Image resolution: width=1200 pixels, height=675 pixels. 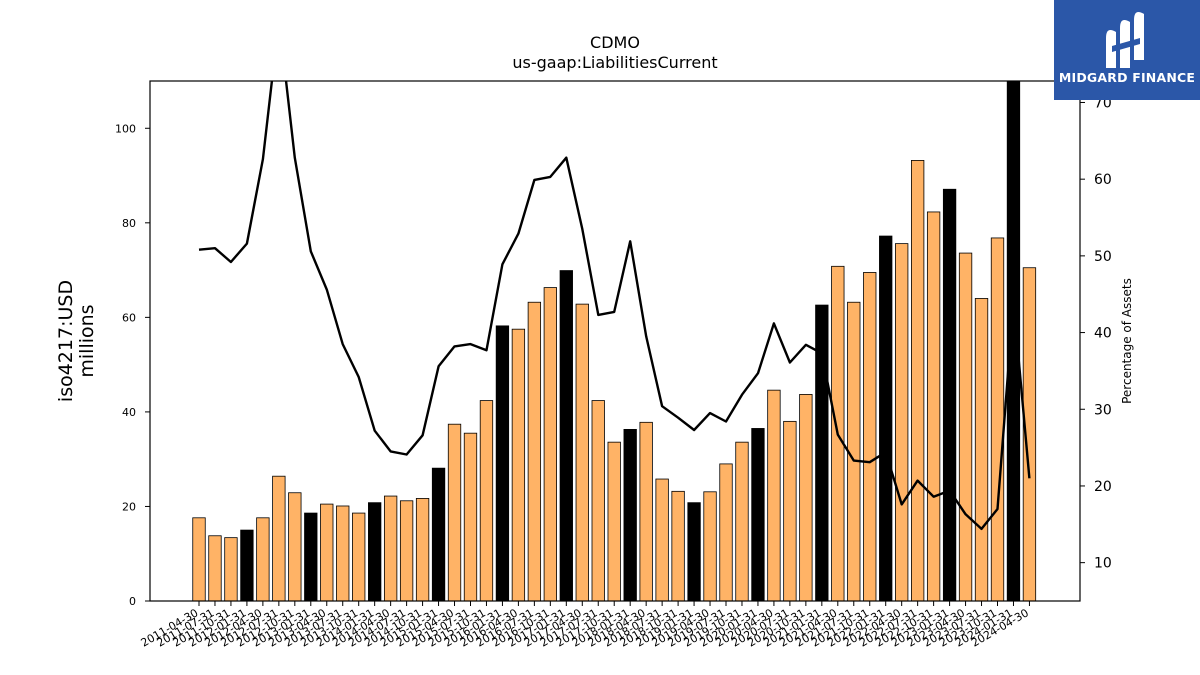 I want to click on brand-name: MIDGARD FINANCE, so click(x=1127, y=77).